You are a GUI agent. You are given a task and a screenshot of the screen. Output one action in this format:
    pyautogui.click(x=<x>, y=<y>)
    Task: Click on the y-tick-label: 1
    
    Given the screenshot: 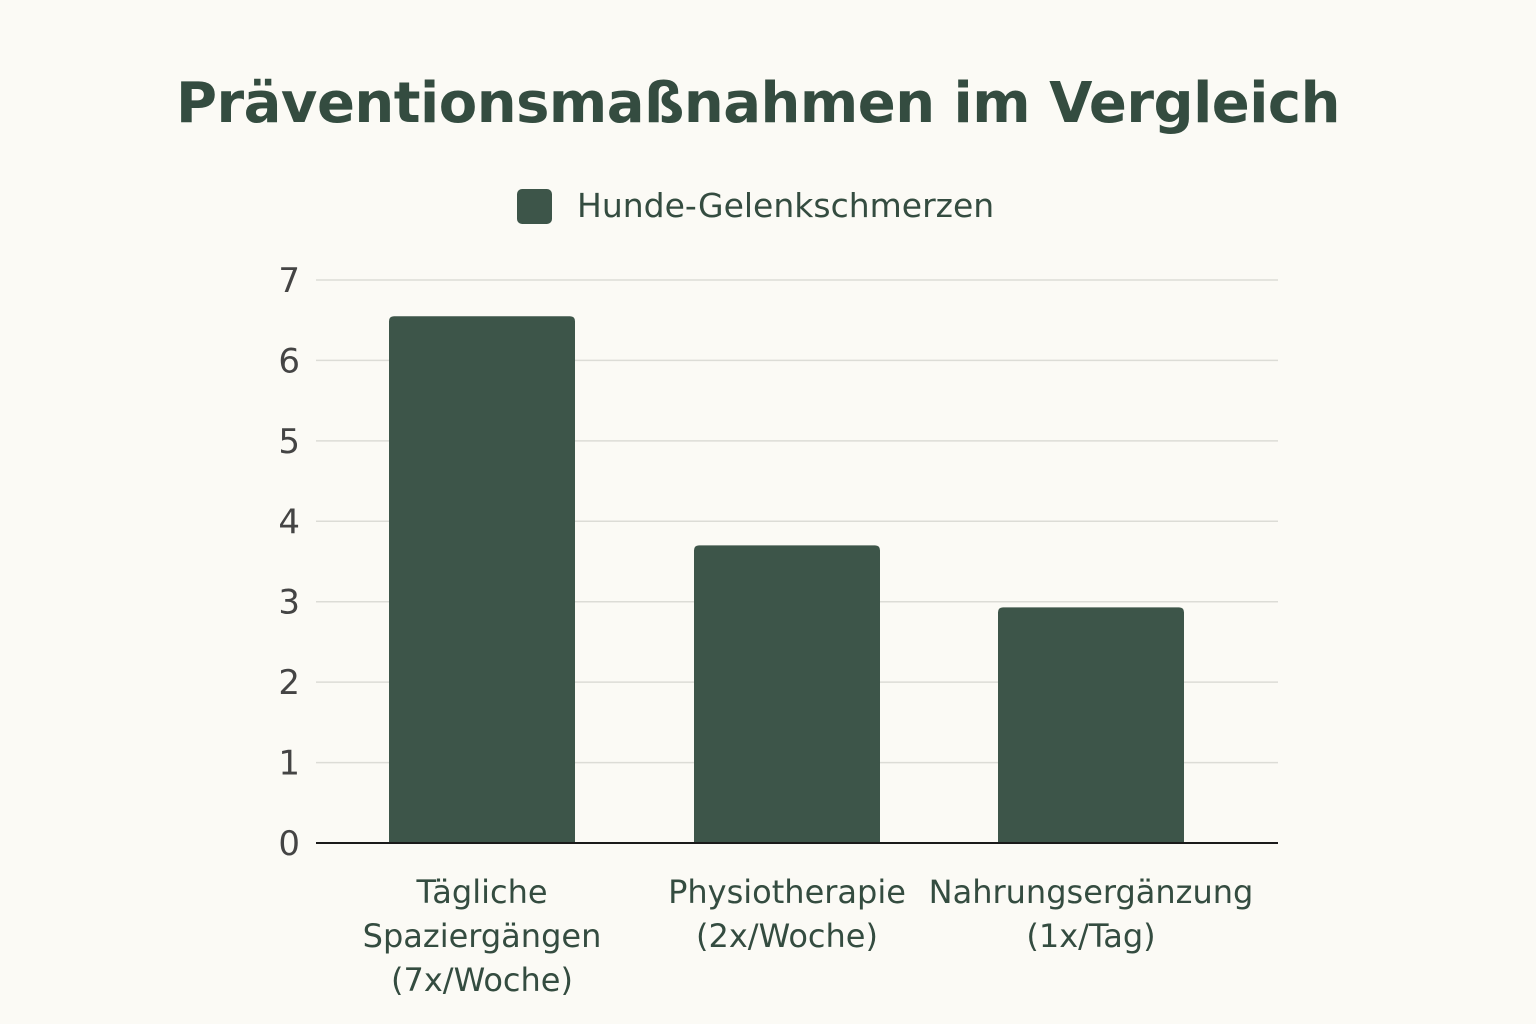 What is the action you would take?
    pyautogui.click(x=289, y=764)
    